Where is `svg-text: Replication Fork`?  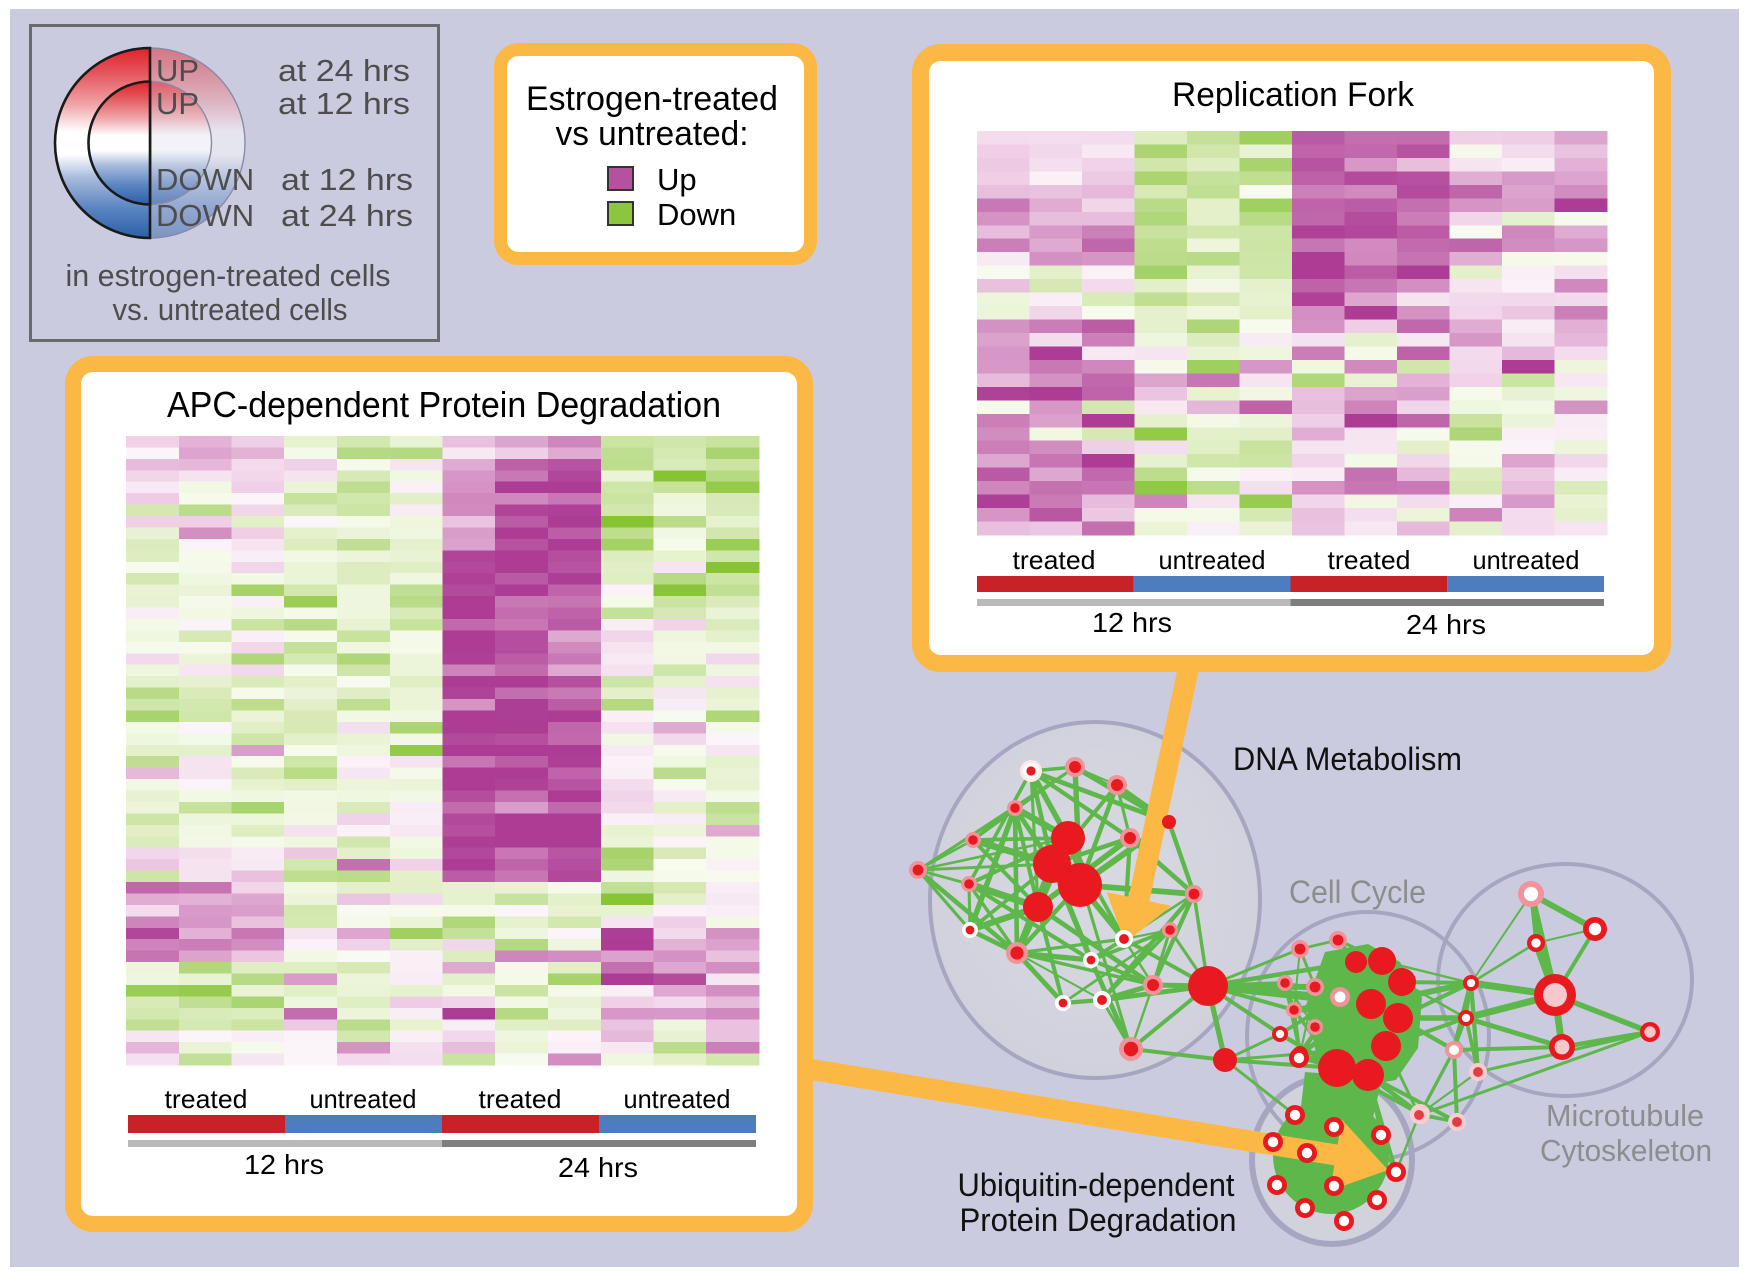 svg-text: Replication Fork is located at coordinates (1293, 95).